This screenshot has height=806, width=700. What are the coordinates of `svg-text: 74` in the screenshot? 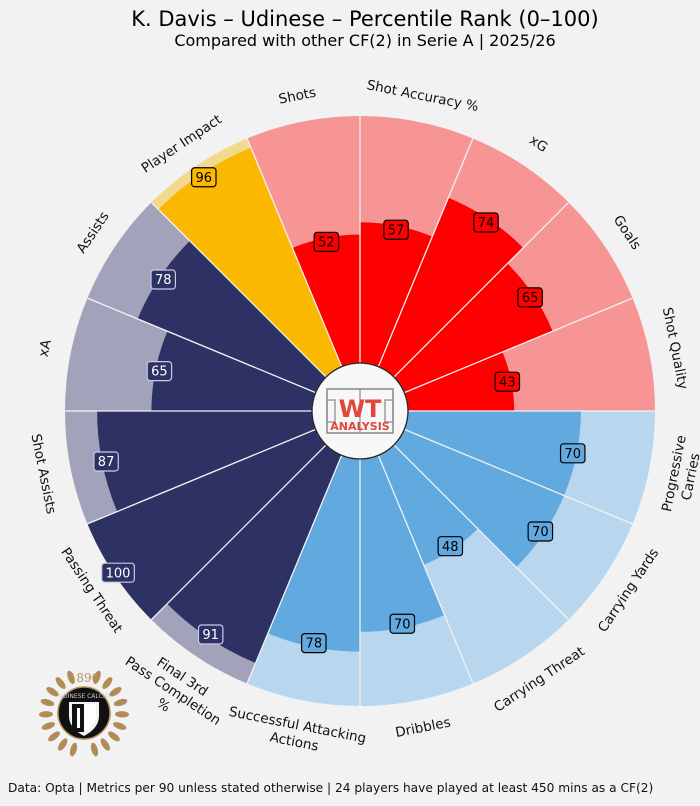 It's located at (486, 223).